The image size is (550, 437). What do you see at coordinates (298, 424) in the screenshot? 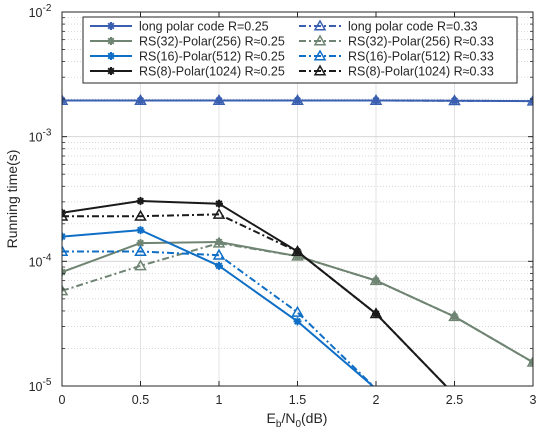
I see `x-axis-title-sub2: 0` at bounding box center [298, 424].